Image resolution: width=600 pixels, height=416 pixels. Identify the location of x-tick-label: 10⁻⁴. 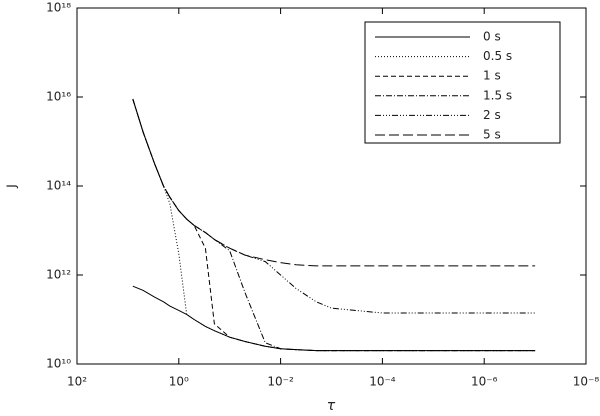
(382, 382).